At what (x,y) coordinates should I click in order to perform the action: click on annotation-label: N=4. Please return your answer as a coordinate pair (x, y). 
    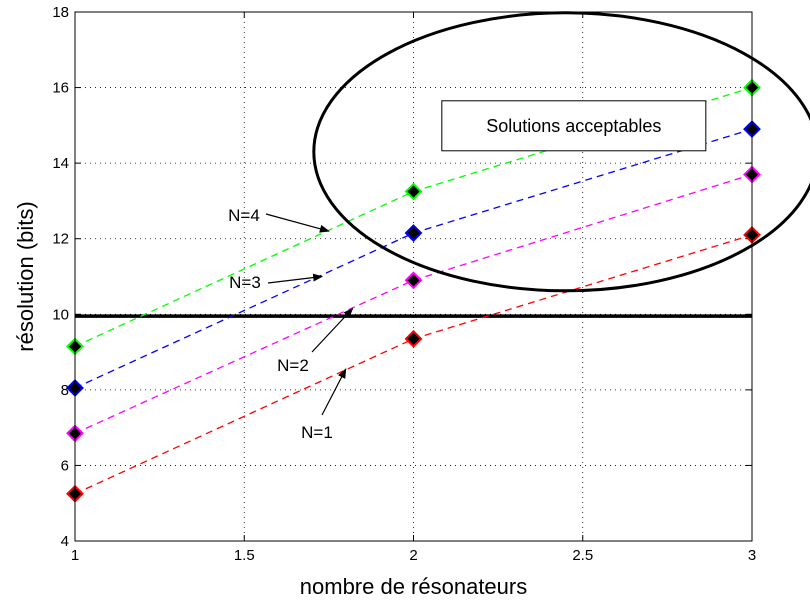
    Looking at the image, I should click on (244, 215).